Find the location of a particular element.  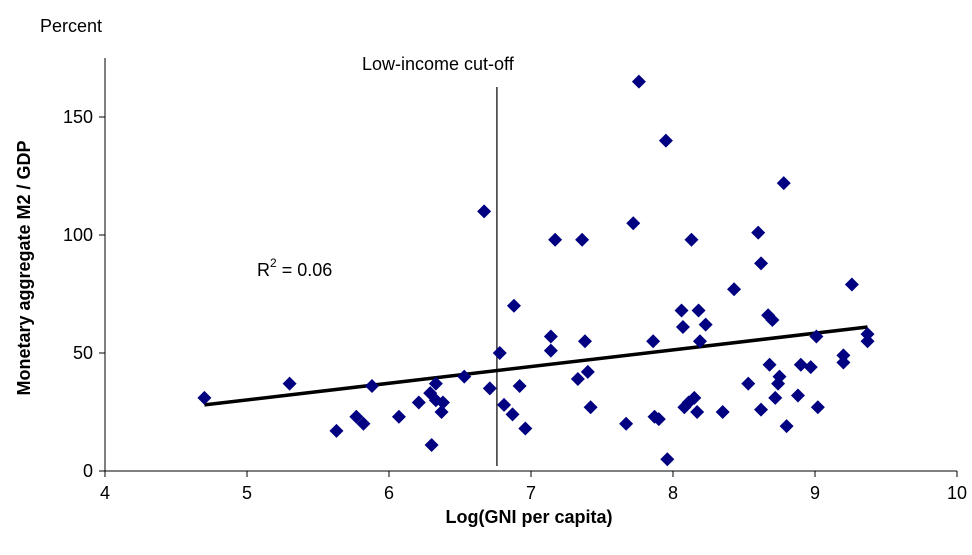

r2-prefix: R is located at coordinates (263, 270).